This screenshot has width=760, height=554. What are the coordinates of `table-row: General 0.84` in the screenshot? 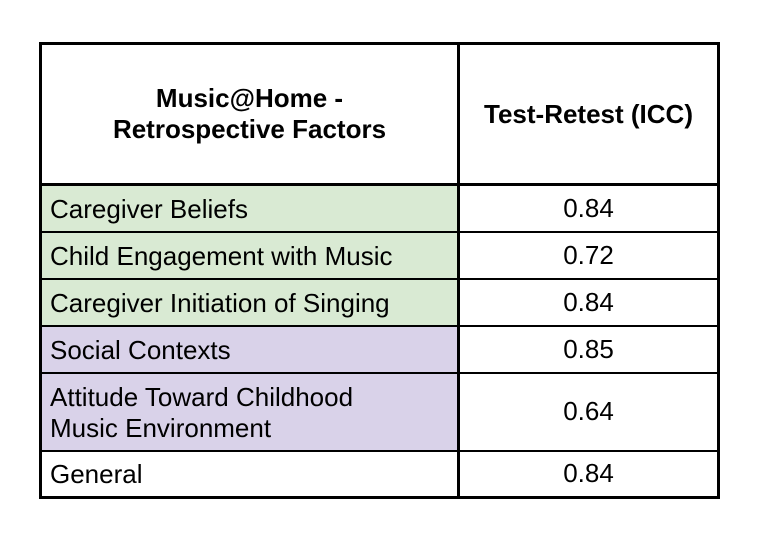 It's located at (379, 474).